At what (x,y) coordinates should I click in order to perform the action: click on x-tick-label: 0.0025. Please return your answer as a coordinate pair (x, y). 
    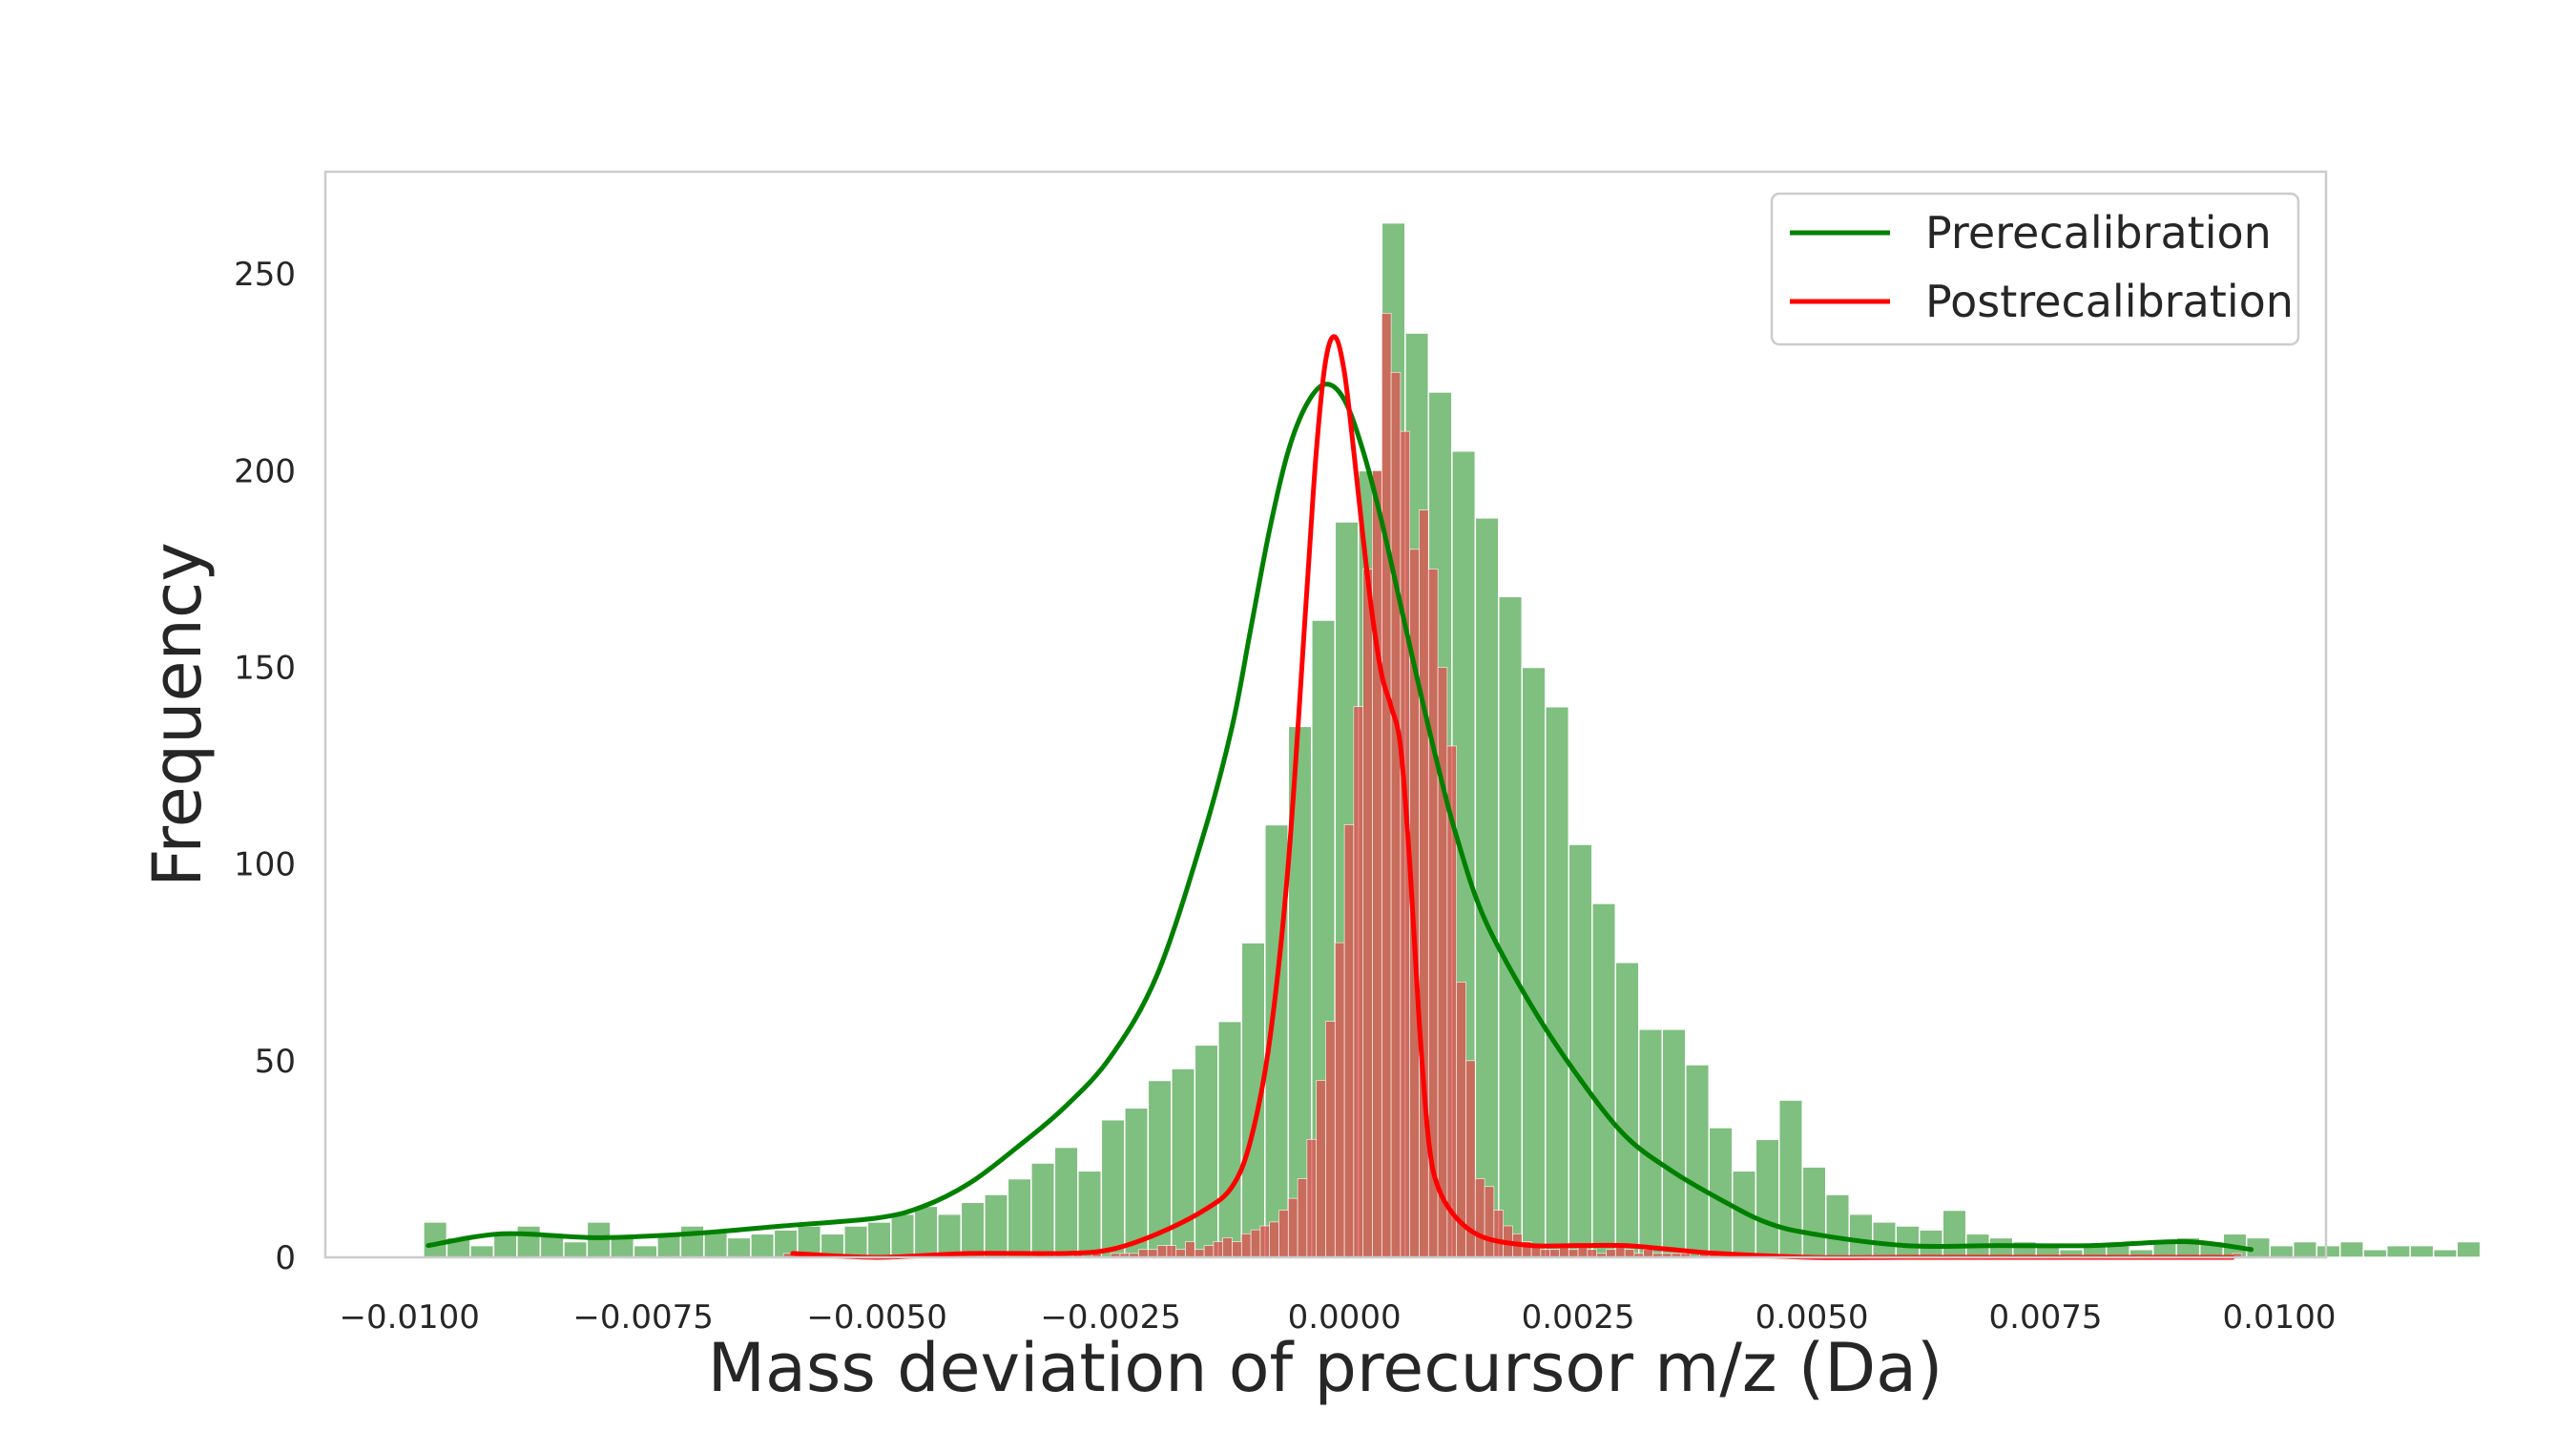
    Looking at the image, I should click on (1578, 1317).